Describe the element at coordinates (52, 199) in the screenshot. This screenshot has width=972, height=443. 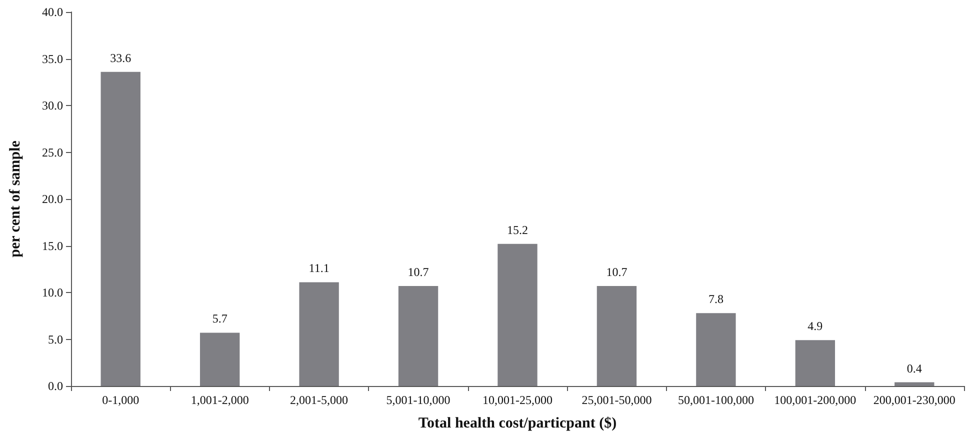
I see `y-tick-label: 20.0` at that location.